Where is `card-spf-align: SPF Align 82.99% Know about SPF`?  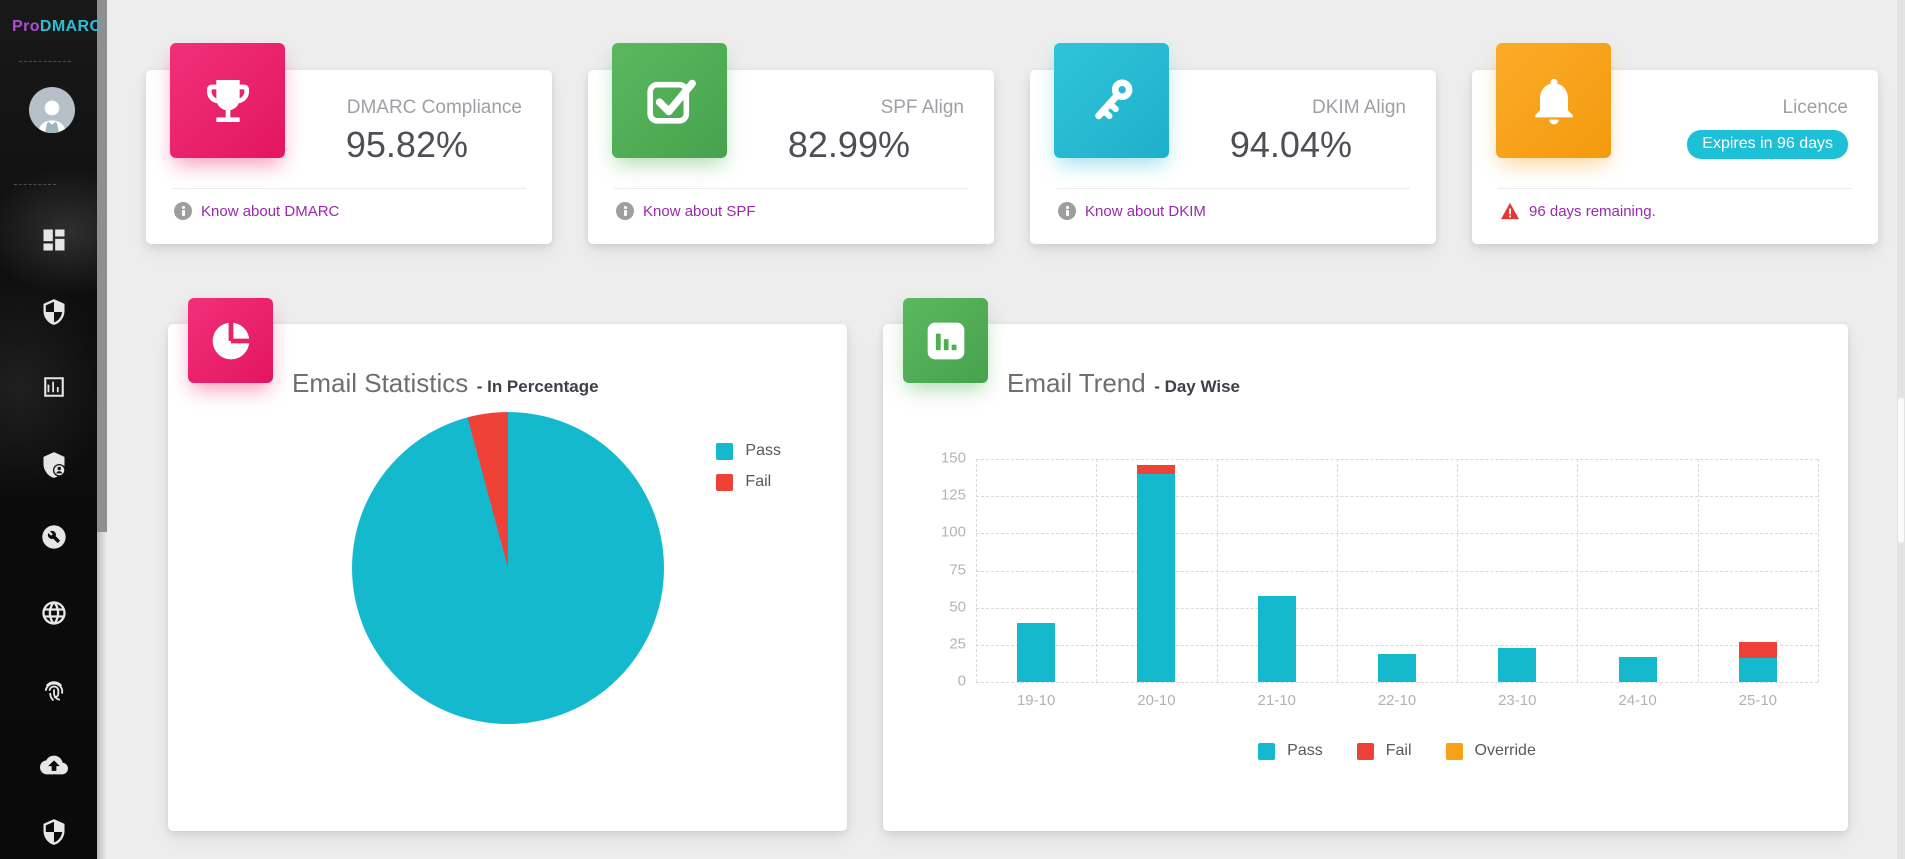
card-spf-align: SPF Align 82.99% Know about SPF is located at coordinates (791, 143).